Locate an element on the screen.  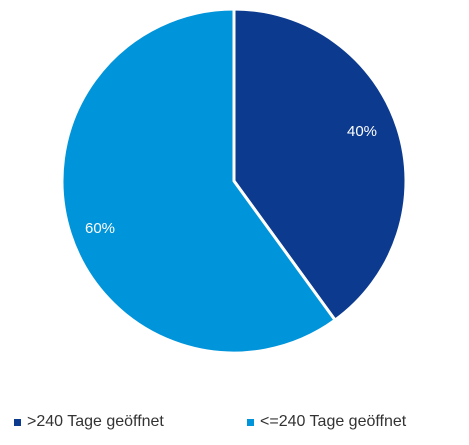
data-label-over-240: 40% is located at coordinates (362, 131).